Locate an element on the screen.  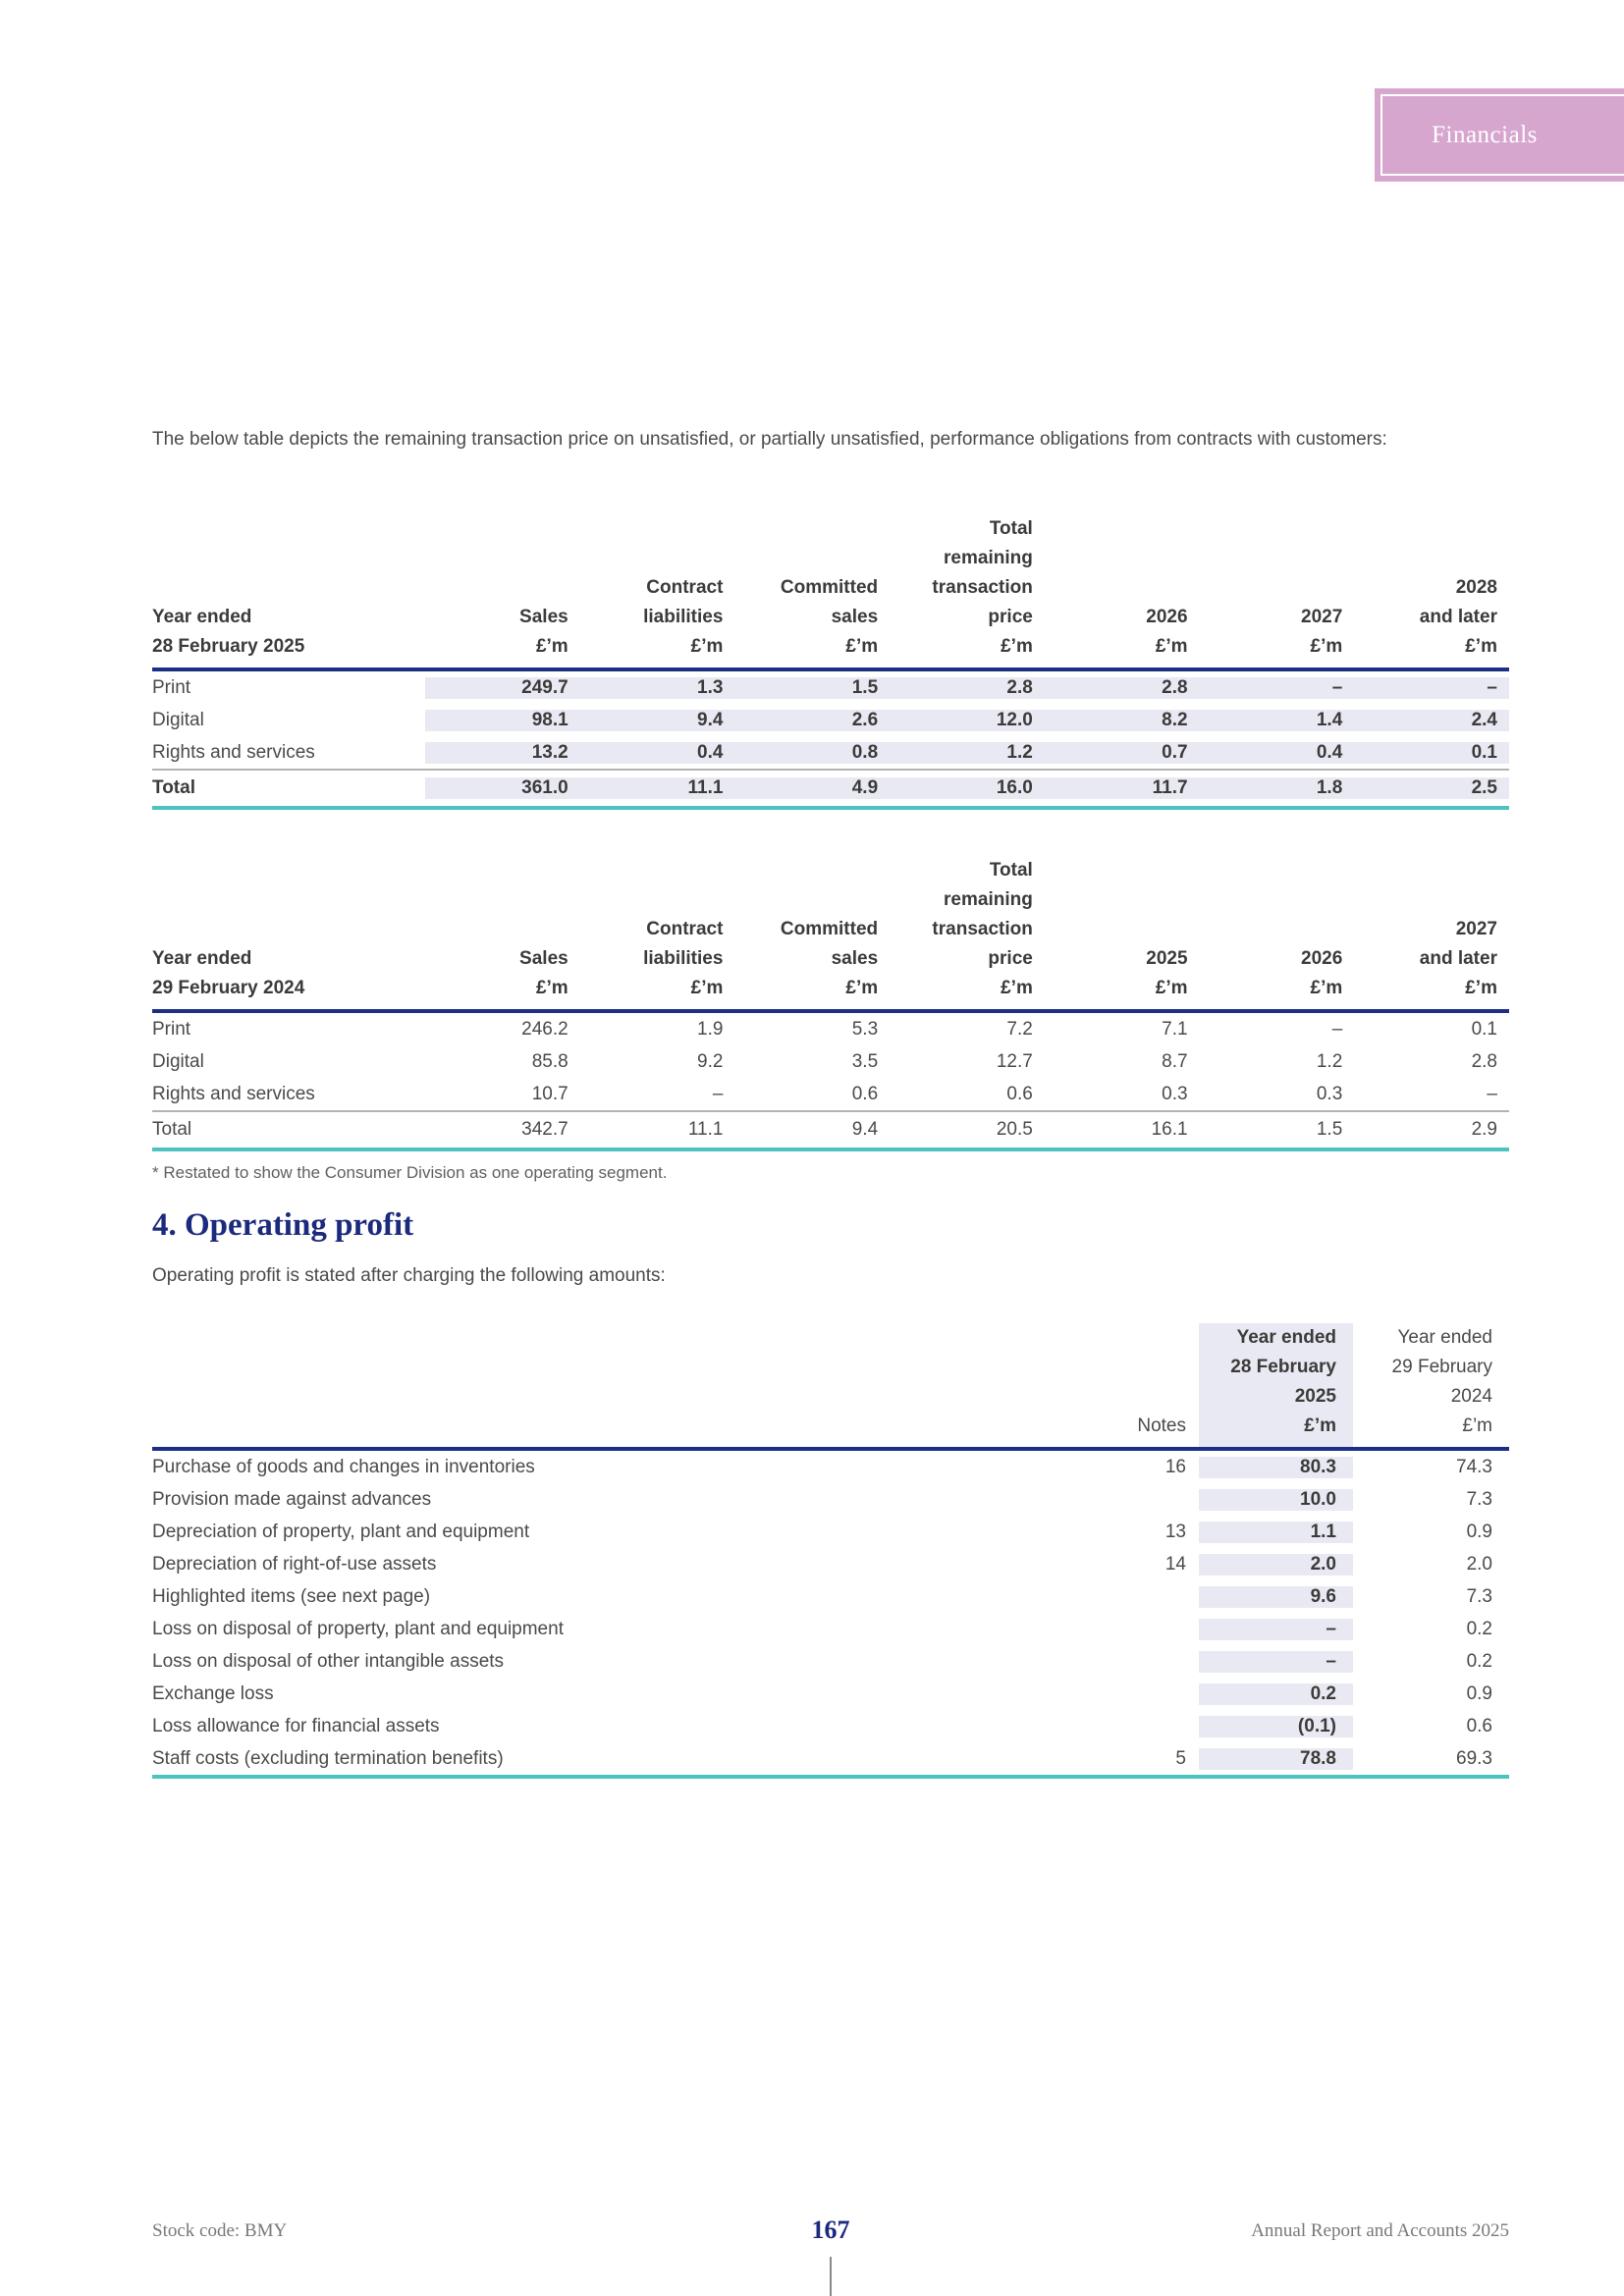
cell-value: 74.3 is located at coordinates (1474, 1466).